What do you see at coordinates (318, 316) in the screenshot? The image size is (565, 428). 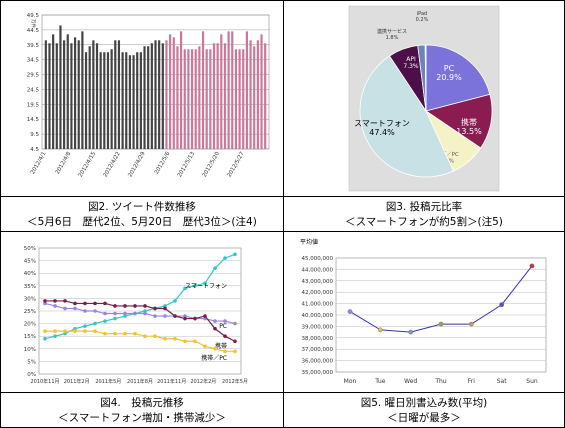 I see `y-tick-label: 40,000,000` at bounding box center [318, 316].